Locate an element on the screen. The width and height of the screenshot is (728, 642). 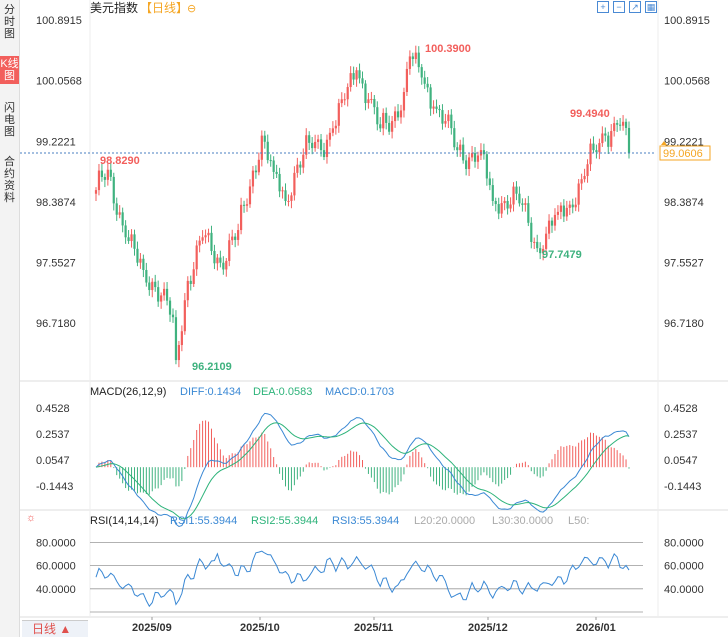
period-button: 日线 ▲ is located at coordinates (55, 628).